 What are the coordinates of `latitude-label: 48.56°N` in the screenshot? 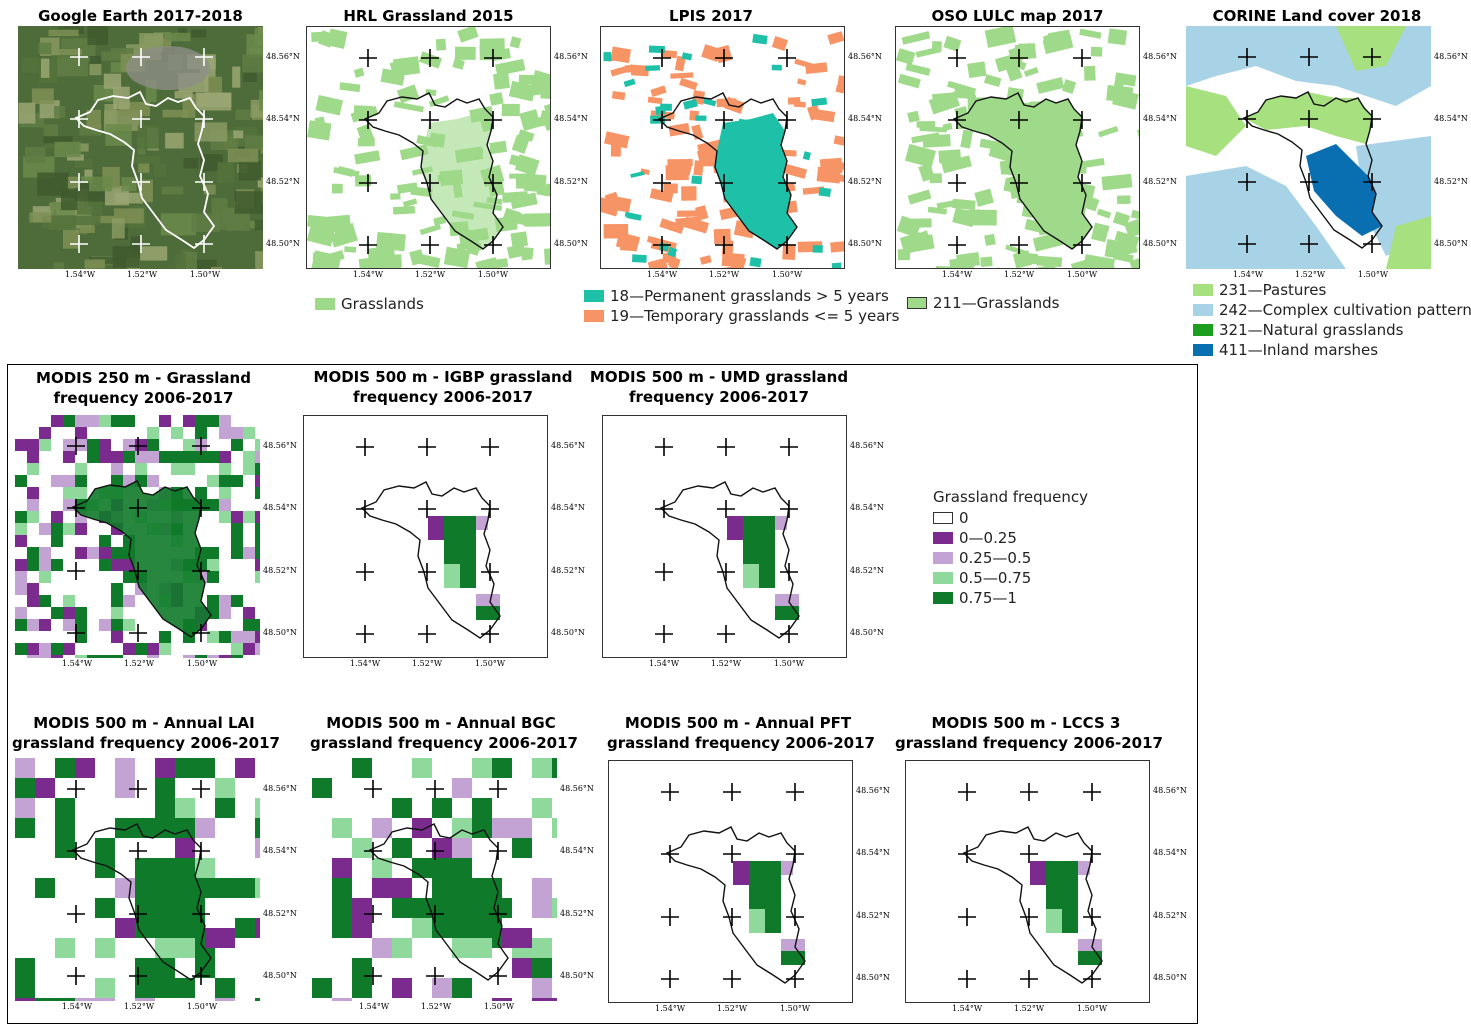 It's located at (577, 788).